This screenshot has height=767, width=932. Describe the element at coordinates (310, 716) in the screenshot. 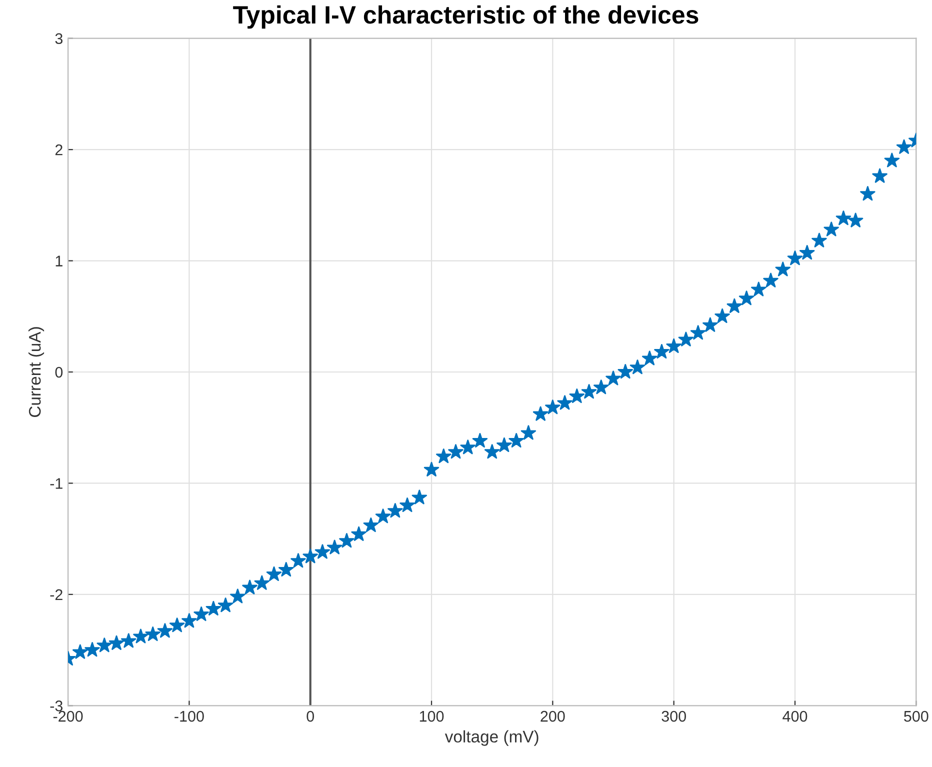

I see `x-tick-label: 0` at that location.